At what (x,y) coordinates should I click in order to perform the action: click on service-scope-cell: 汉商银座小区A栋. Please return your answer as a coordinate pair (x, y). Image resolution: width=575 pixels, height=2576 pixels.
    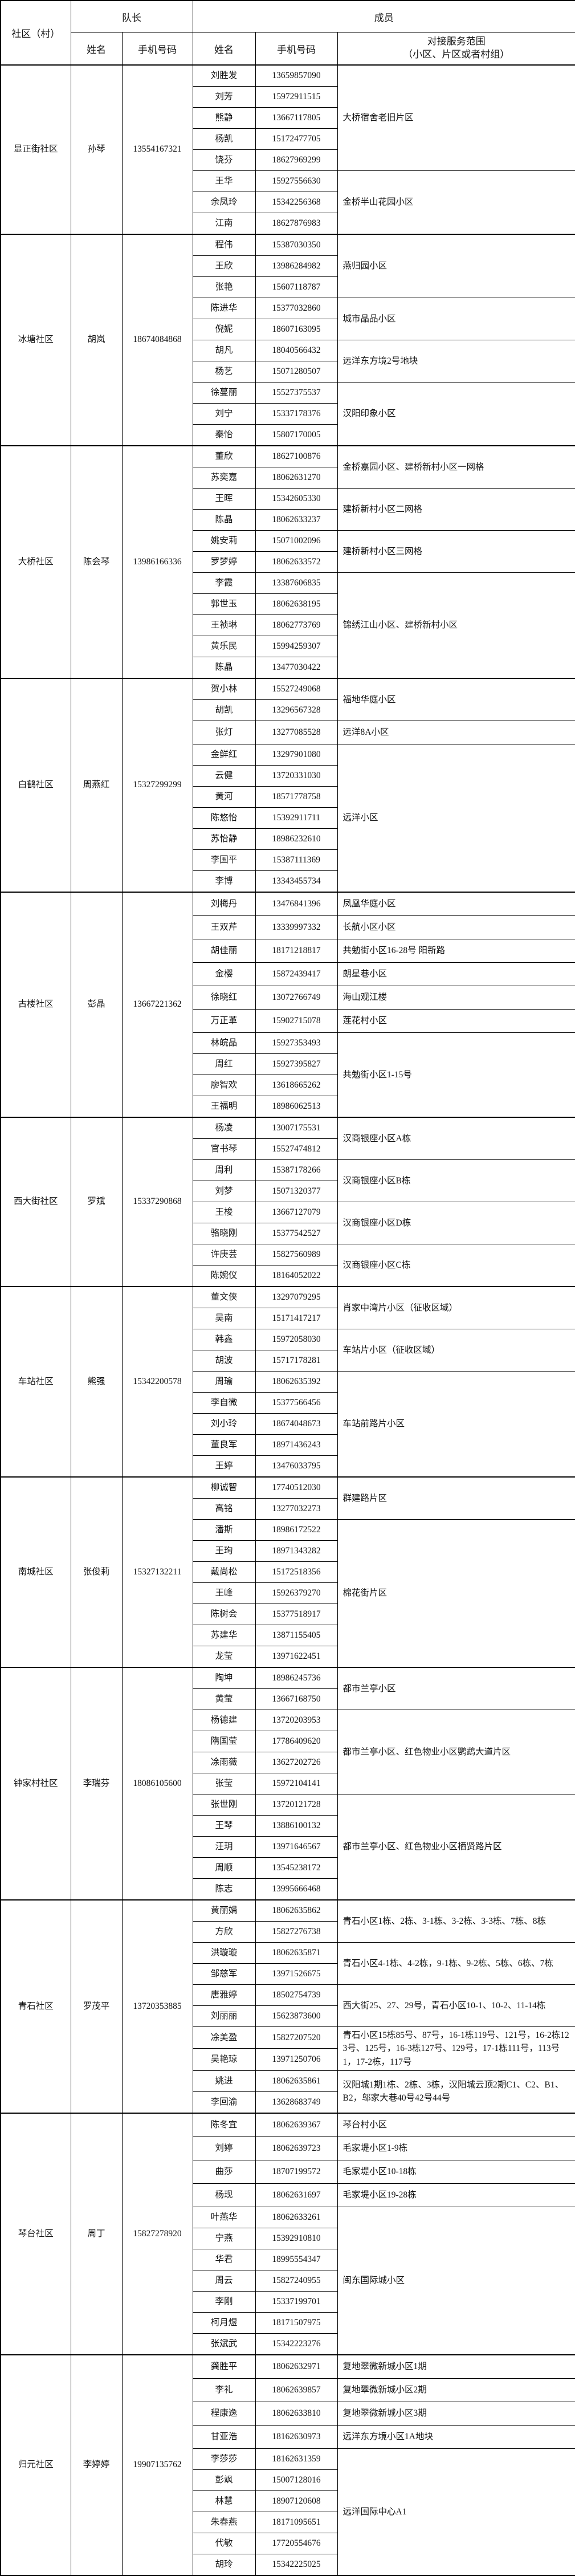
    Looking at the image, I should click on (456, 1138).